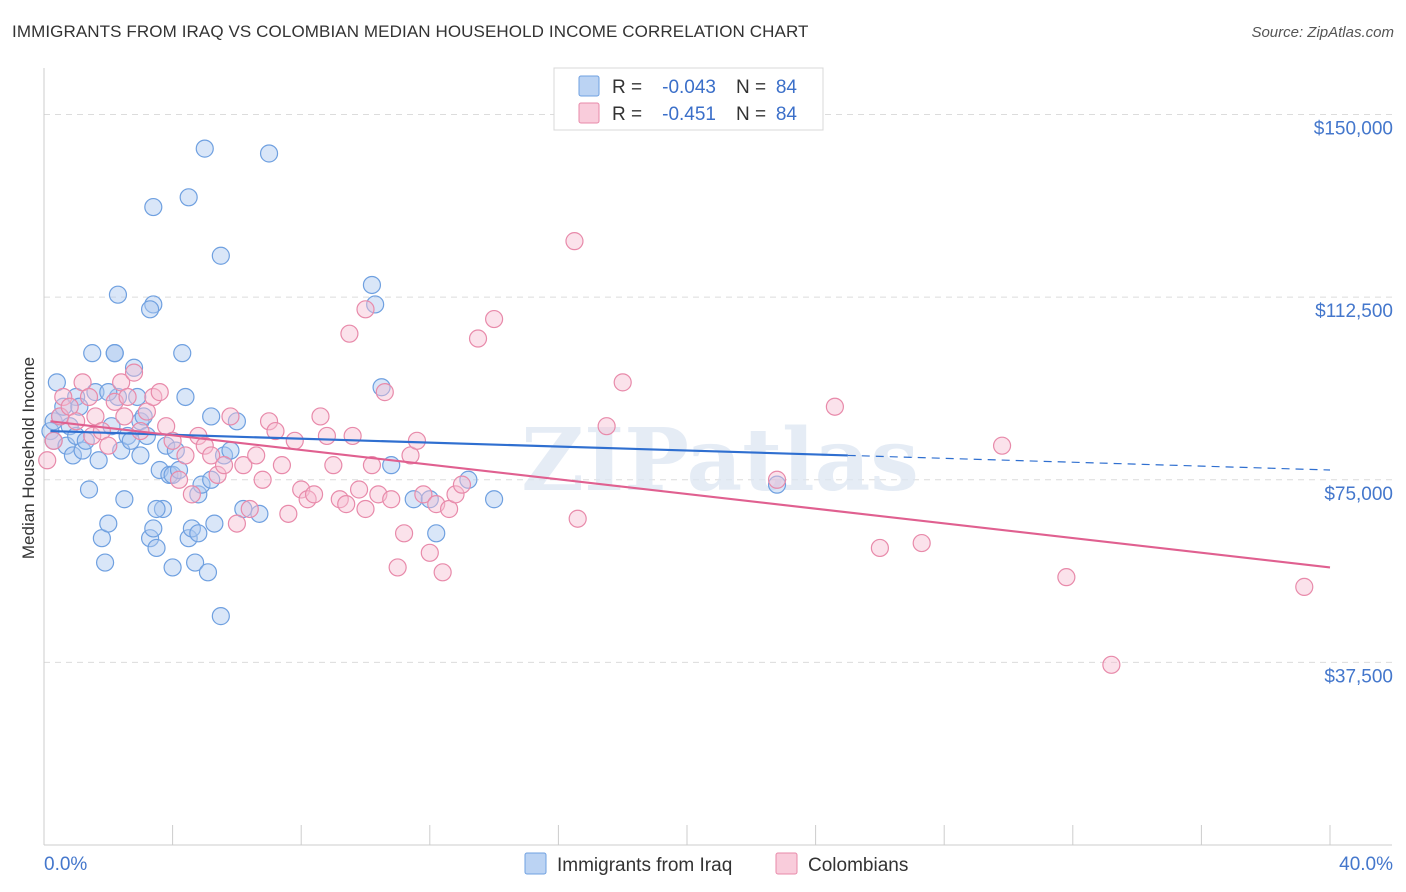 Image resolution: width=1406 pixels, height=892 pixels. I want to click on y-axis-label: Median Household Income, so click(28, 458).